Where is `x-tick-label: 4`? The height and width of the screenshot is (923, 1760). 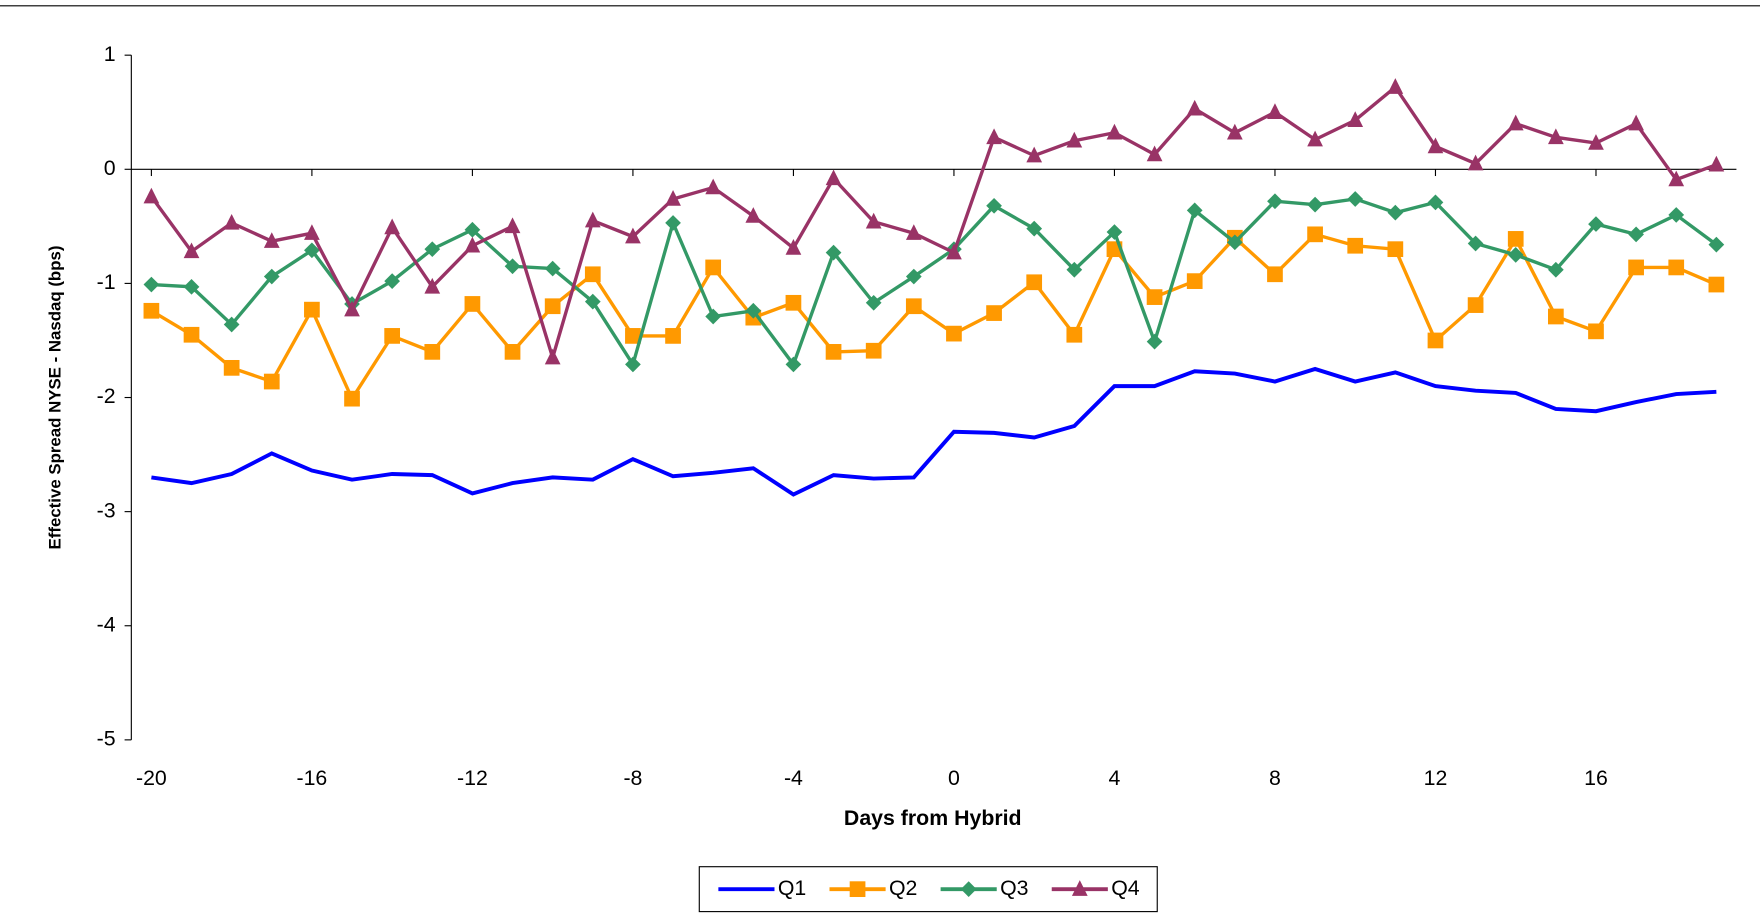
x-tick-label: 4 is located at coordinates (1115, 778).